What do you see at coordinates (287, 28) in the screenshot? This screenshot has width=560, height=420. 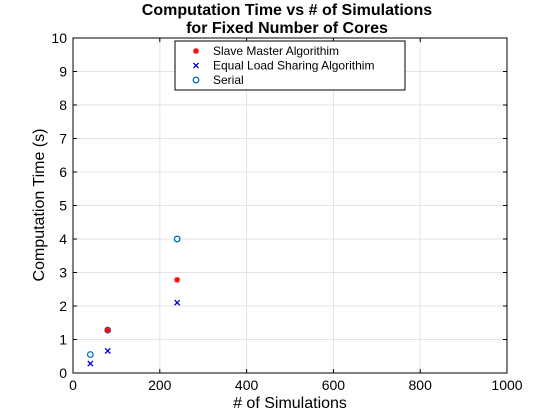 I see `chart-title-line-2: for Fixed Number of Cores` at bounding box center [287, 28].